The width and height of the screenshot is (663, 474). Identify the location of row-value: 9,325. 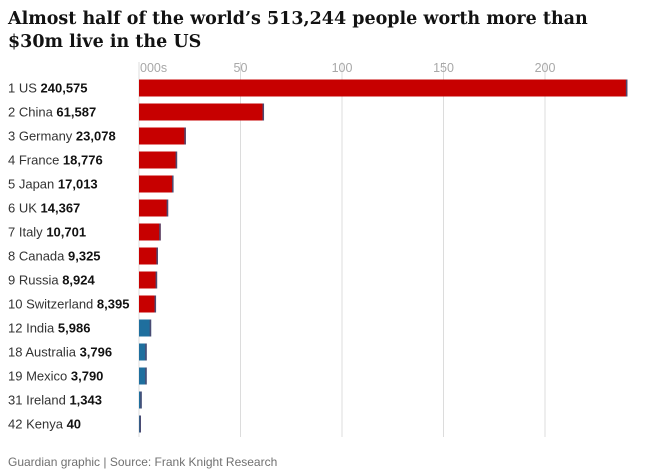
(84, 256).